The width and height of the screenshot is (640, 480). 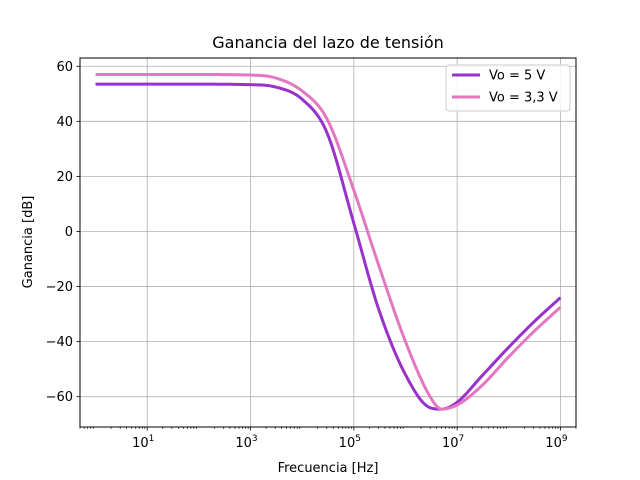 I want to click on x-tick-label: 10⁹, so click(x=556, y=442).